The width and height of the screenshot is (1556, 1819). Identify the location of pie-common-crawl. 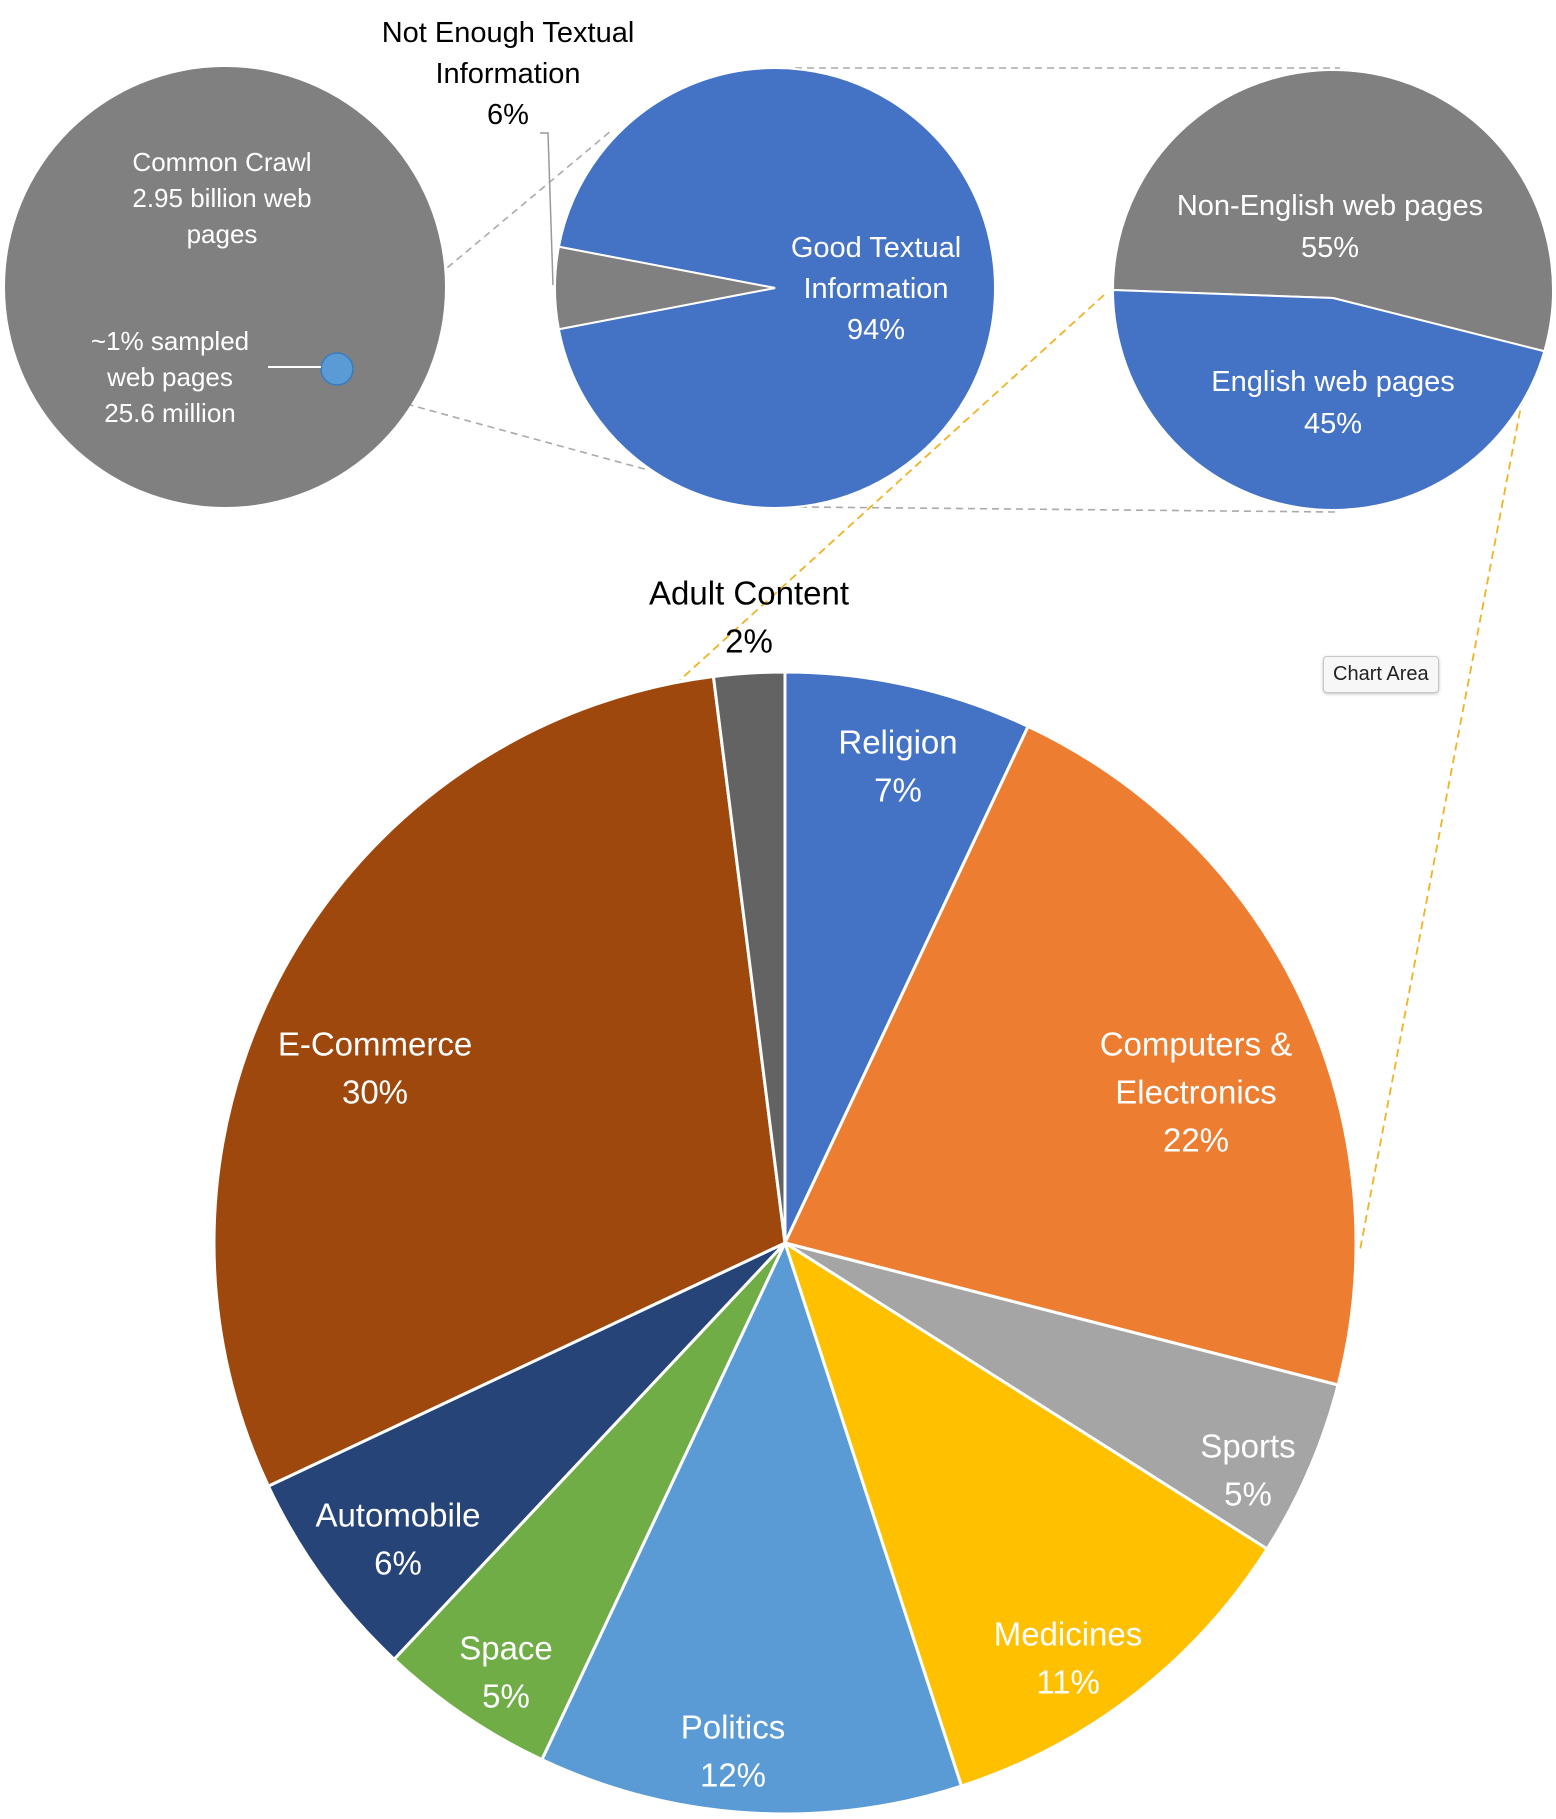
(225, 287).